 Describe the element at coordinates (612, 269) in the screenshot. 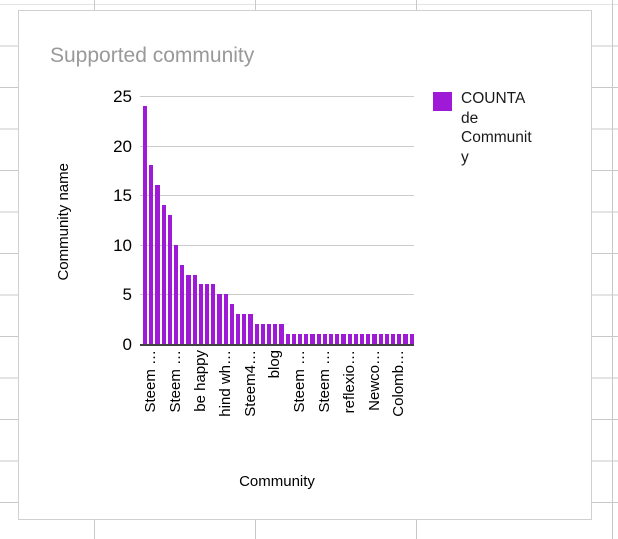

I see `spreadsheet-column-border` at that location.